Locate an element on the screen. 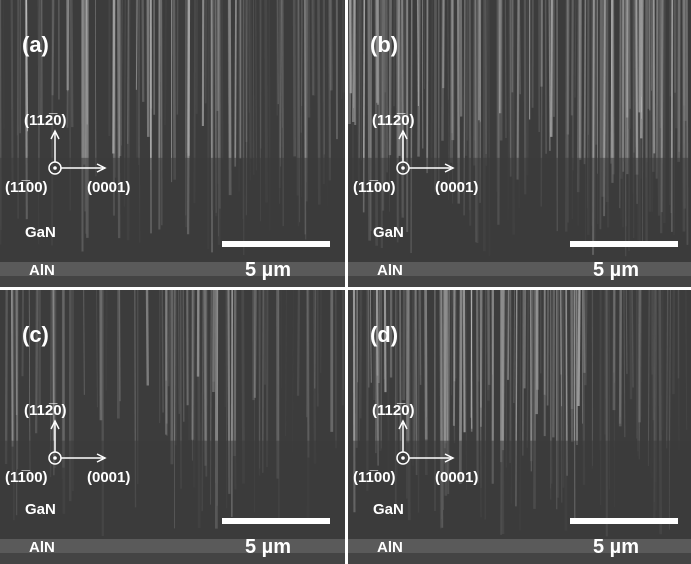 This screenshot has height=564, width=691. substrate is located at coordinates (172, 281).